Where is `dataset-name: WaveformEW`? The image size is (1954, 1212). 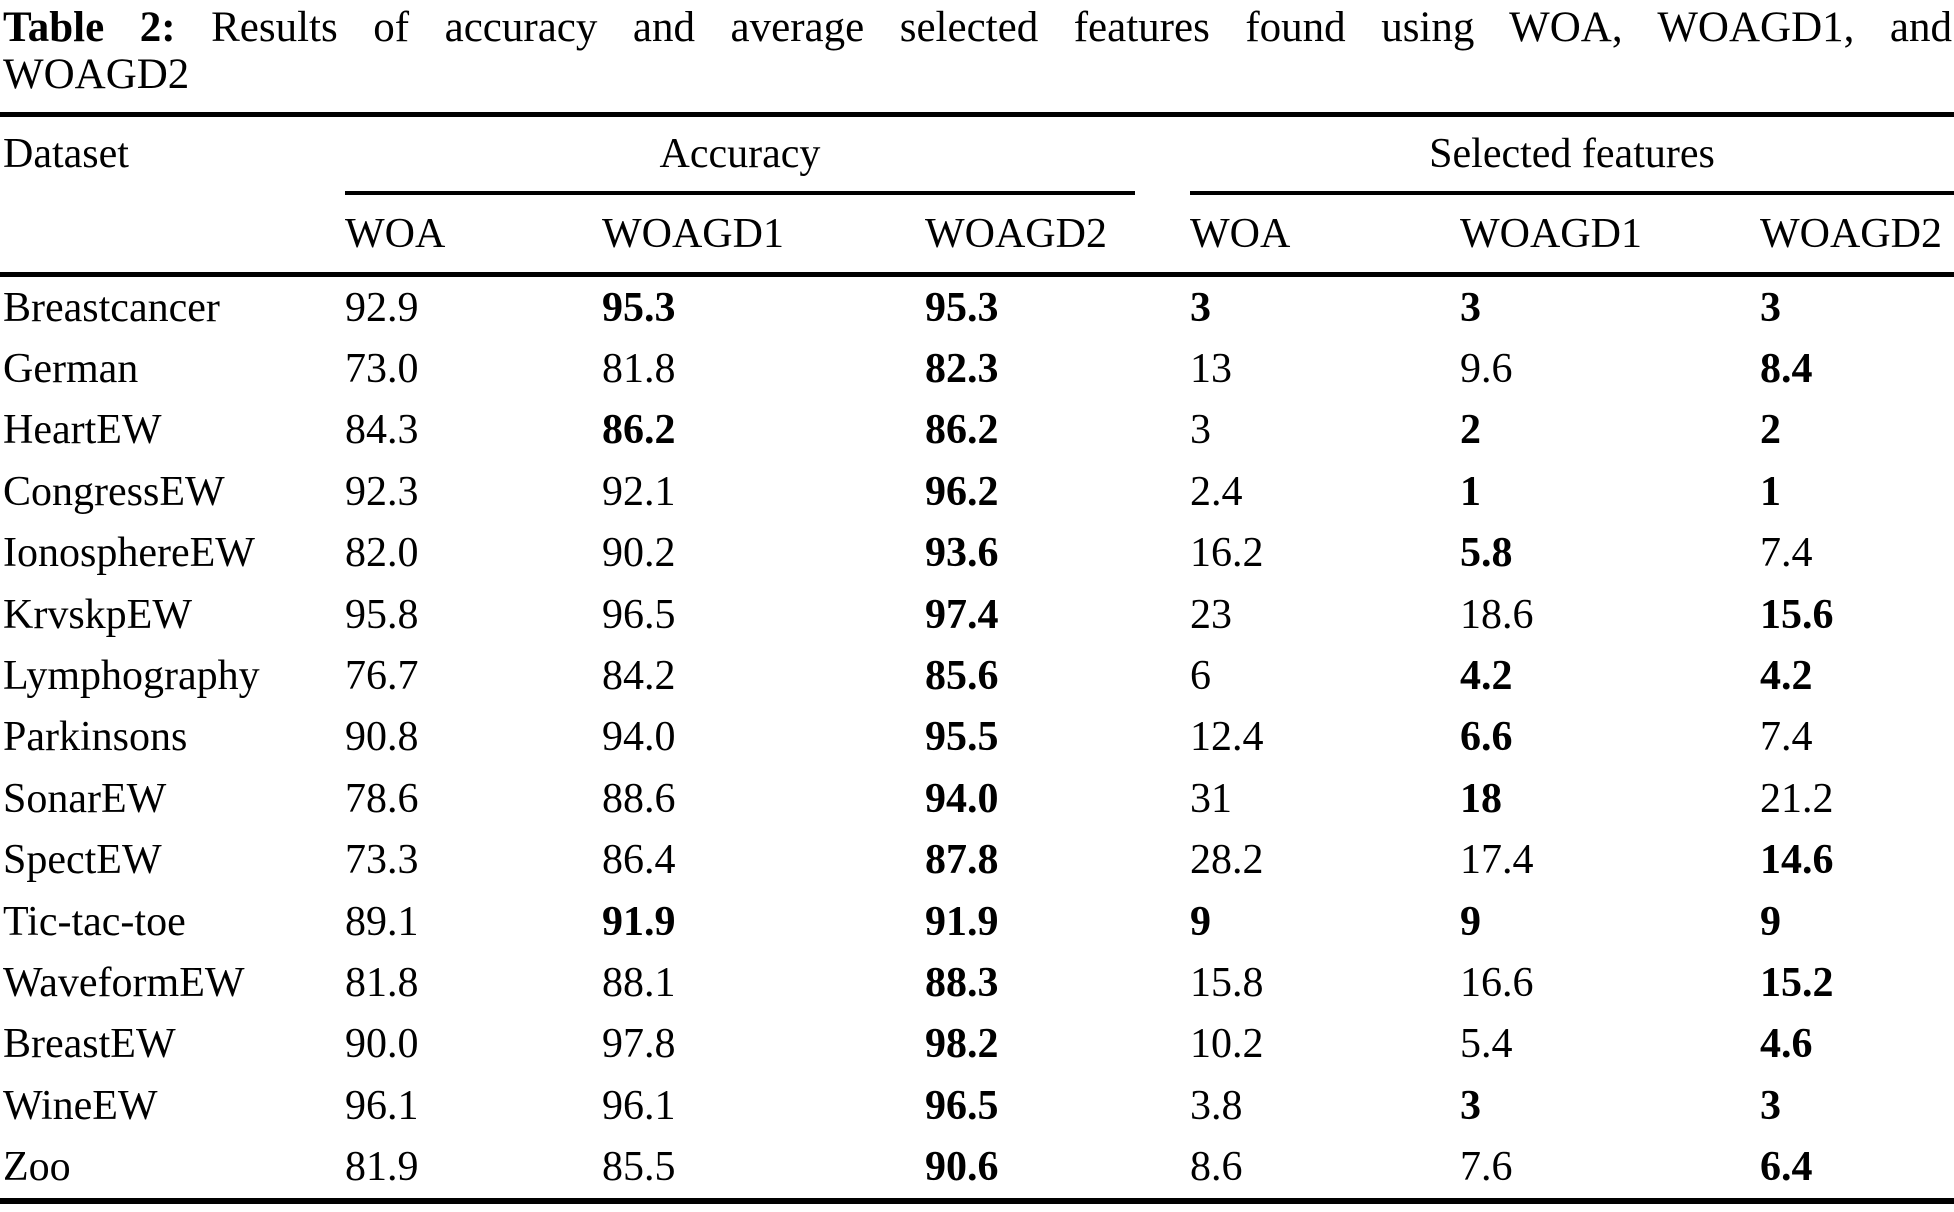 dataset-name: WaveformEW is located at coordinates (124, 982).